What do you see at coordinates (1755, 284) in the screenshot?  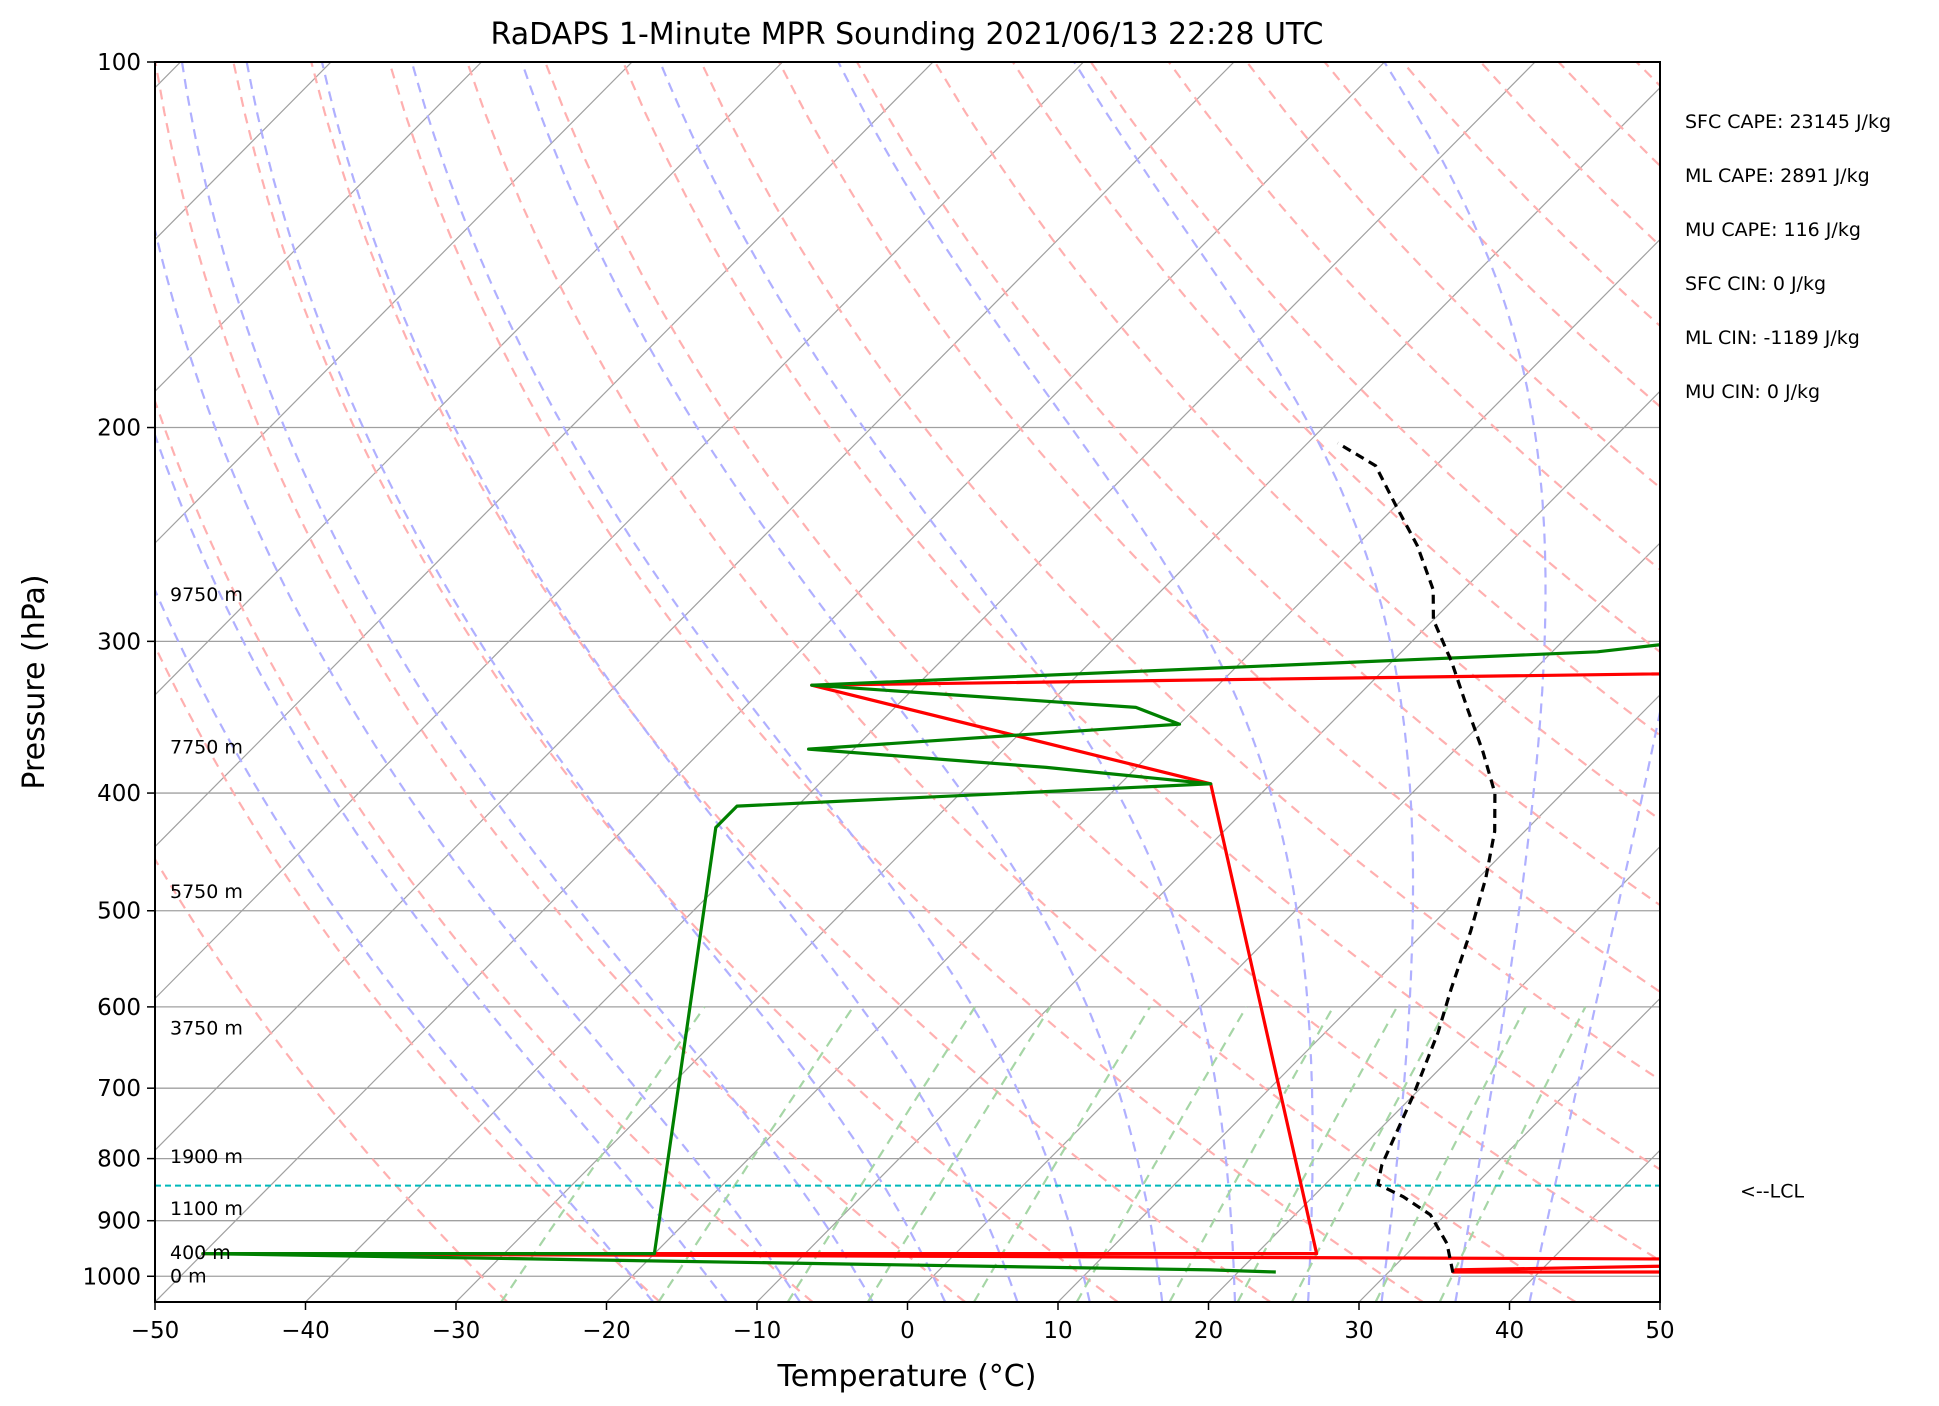 I see `stat-label: SFC CIN: 0 J/kg` at bounding box center [1755, 284].